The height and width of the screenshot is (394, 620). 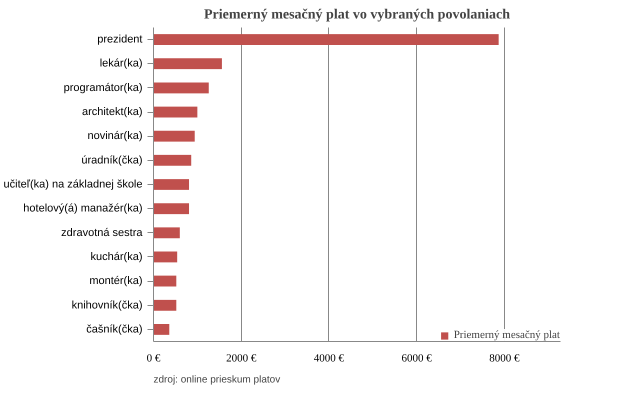 What do you see at coordinates (114, 329) in the screenshot?
I see `y-tick-label: čašník(čka)` at bounding box center [114, 329].